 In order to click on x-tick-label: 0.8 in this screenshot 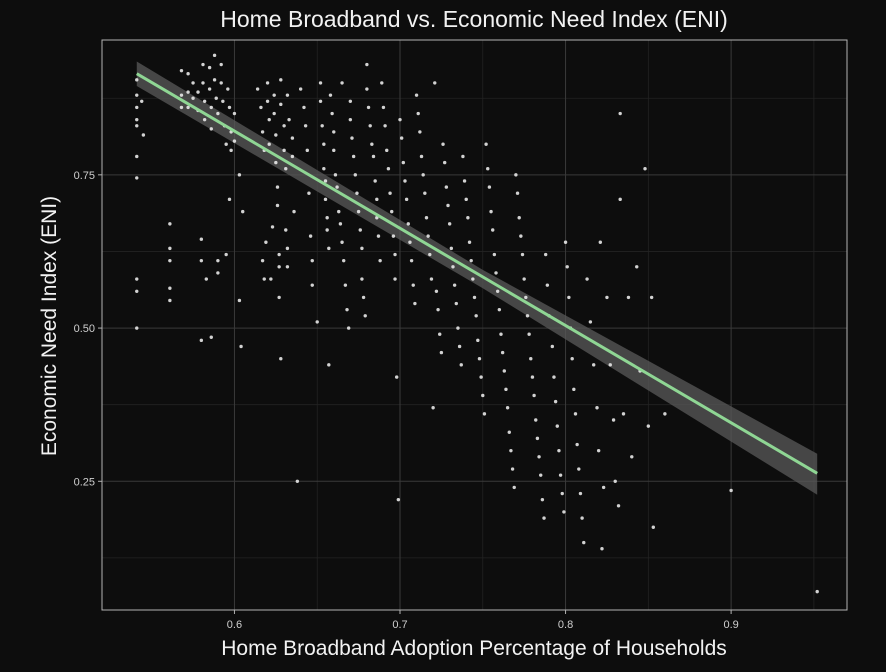, I will do `click(565, 625)`.